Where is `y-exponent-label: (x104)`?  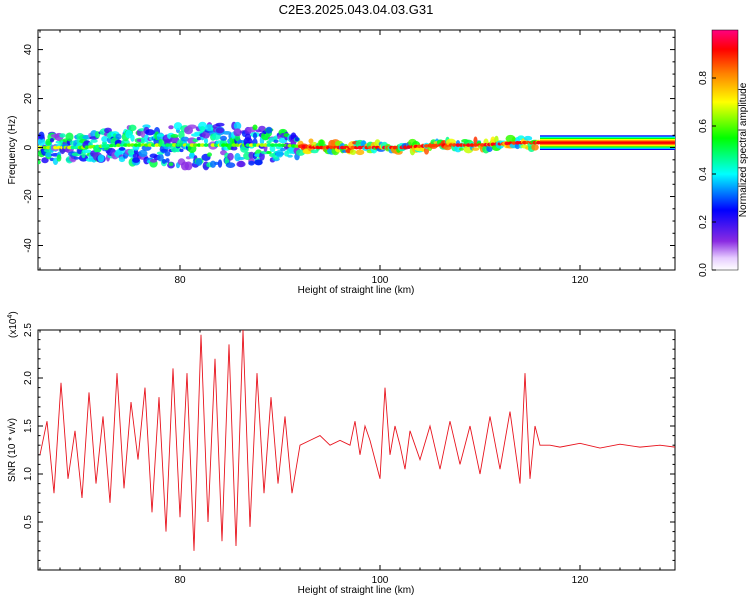 y-exponent-label: (x104) is located at coordinates (13, 324).